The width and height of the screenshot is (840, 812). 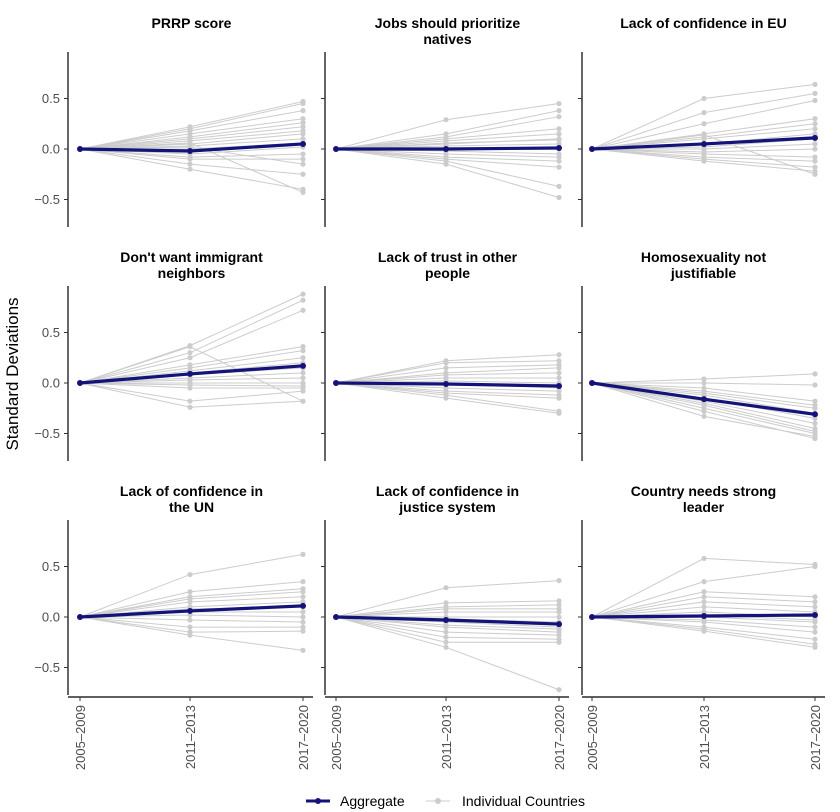 I want to click on panel-title: people, so click(x=447, y=273).